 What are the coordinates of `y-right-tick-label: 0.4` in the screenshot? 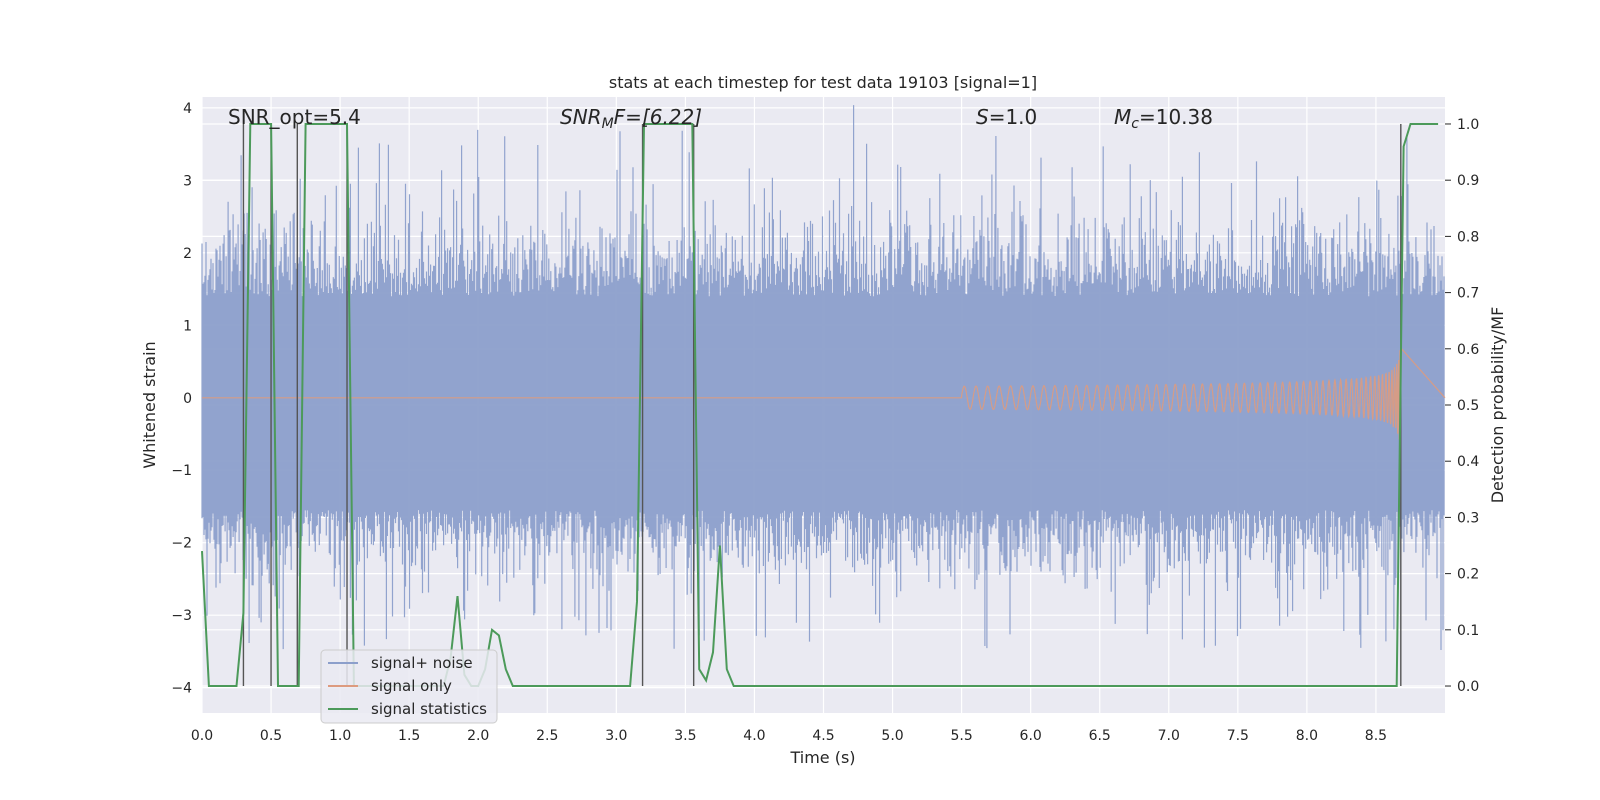 It's located at (1468, 462).